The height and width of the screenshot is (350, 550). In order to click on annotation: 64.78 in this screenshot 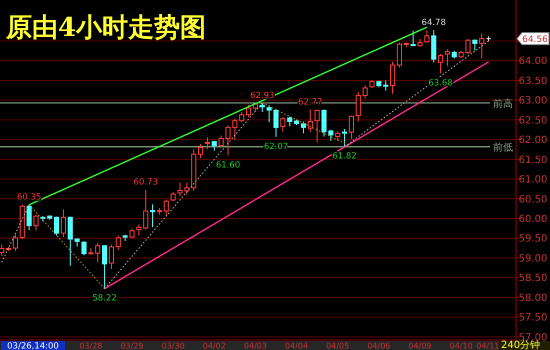, I will do `click(434, 23)`.